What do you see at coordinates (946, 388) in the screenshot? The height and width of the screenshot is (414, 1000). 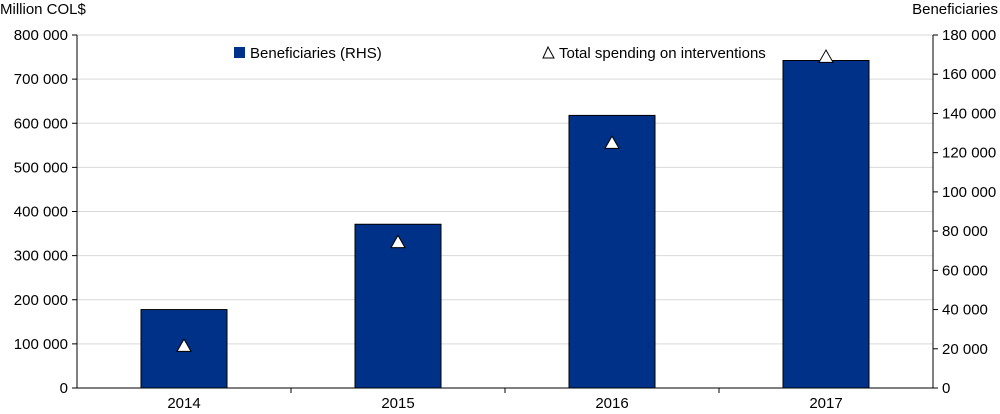 I see `right-tick-label: 0` at bounding box center [946, 388].